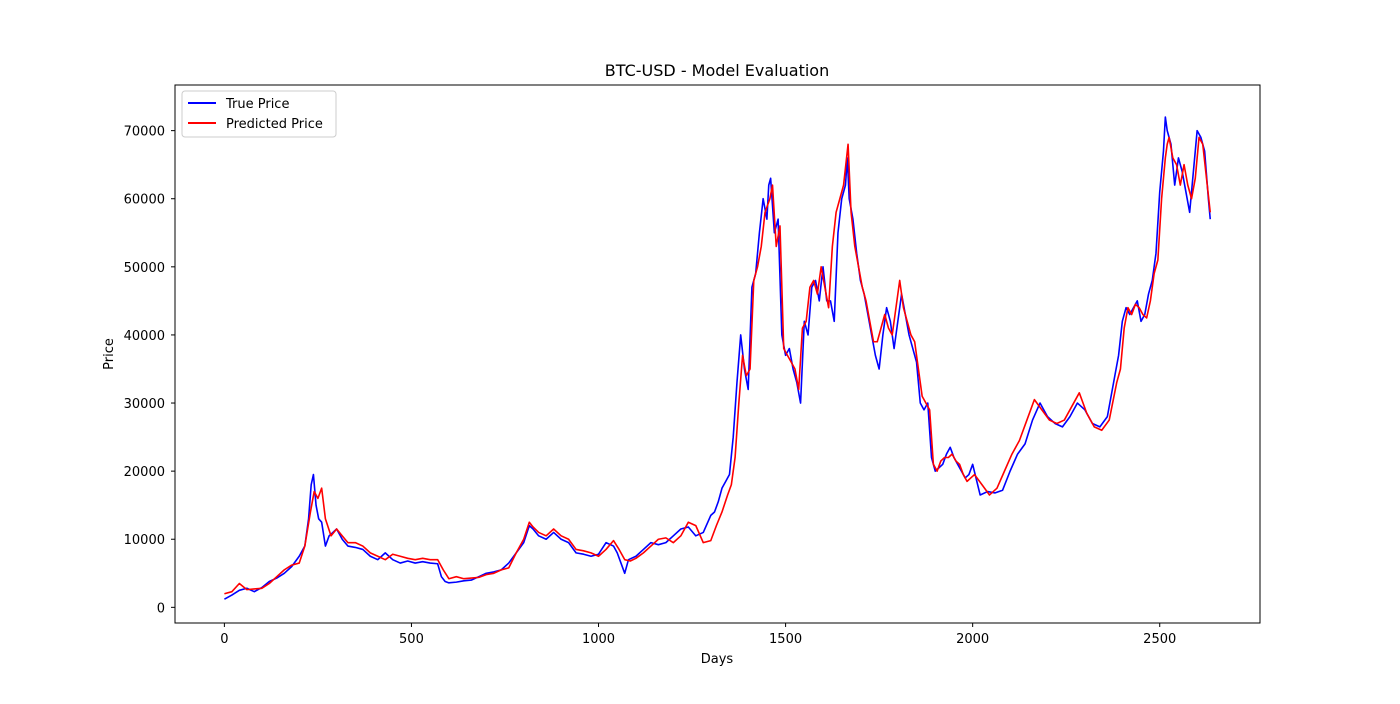 Image resolution: width=1400 pixels, height=704 pixels. I want to click on legend-label-true-price: True Price, so click(257, 104).